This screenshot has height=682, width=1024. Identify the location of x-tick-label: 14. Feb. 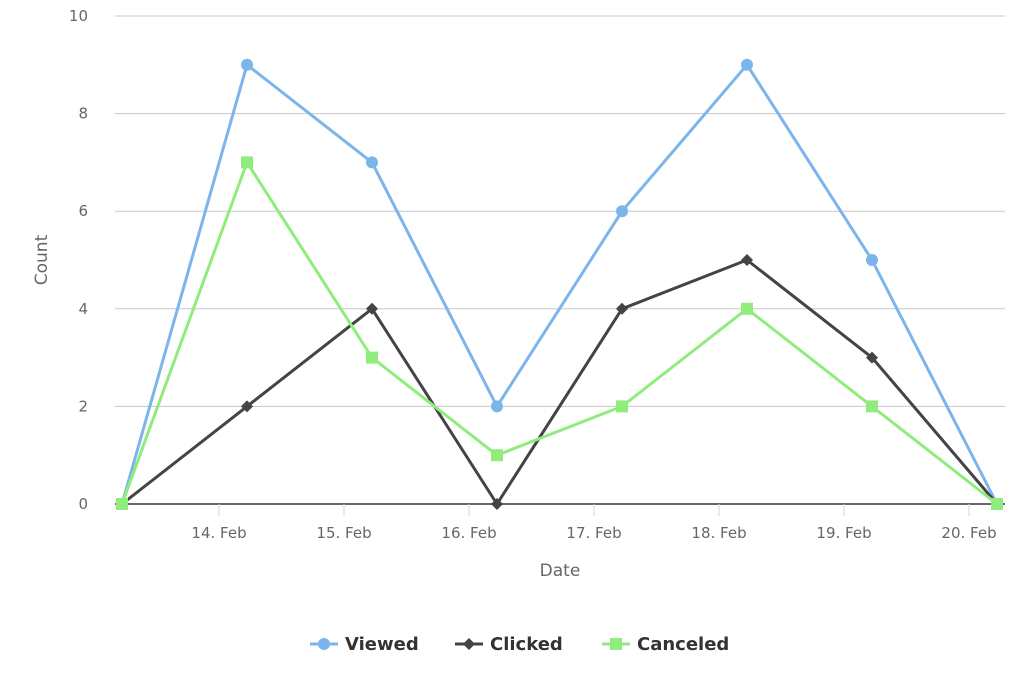
(218, 533).